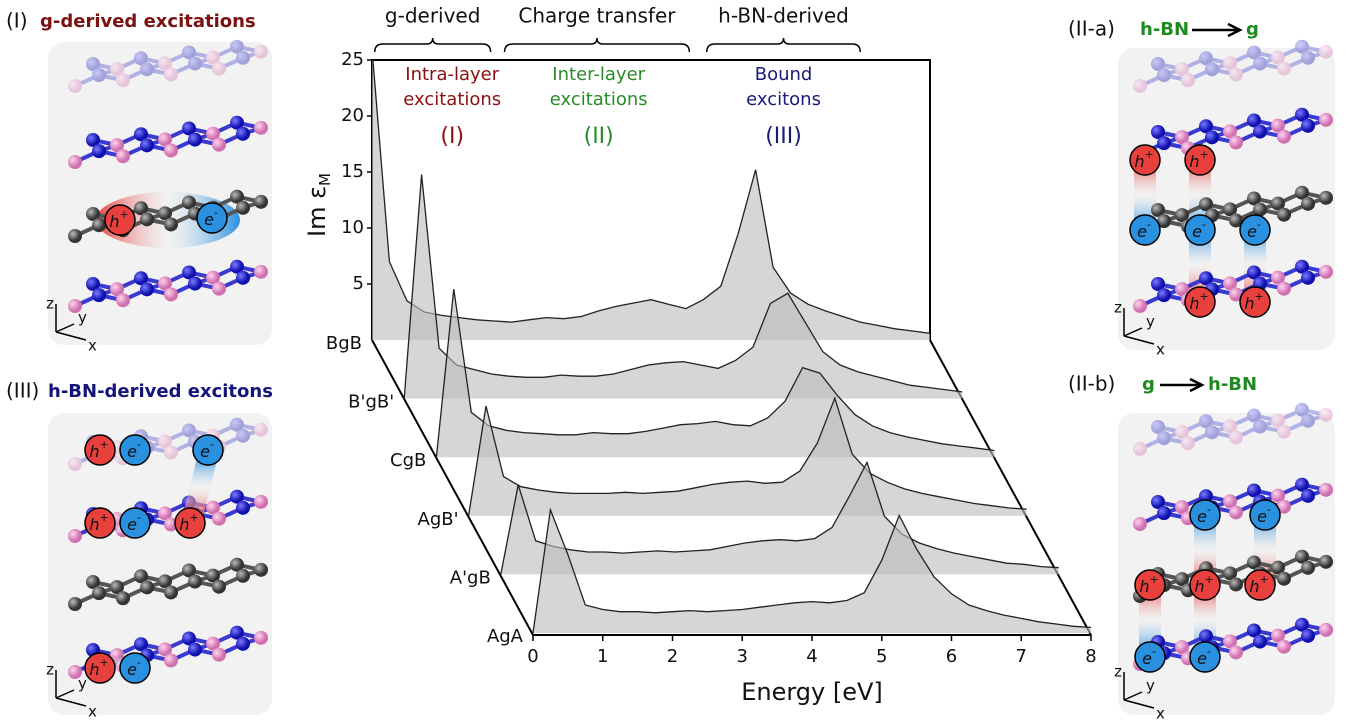  What do you see at coordinates (881, 656) in the screenshot?
I see `x-tick-label: 5` at bounding box center [881, 656].